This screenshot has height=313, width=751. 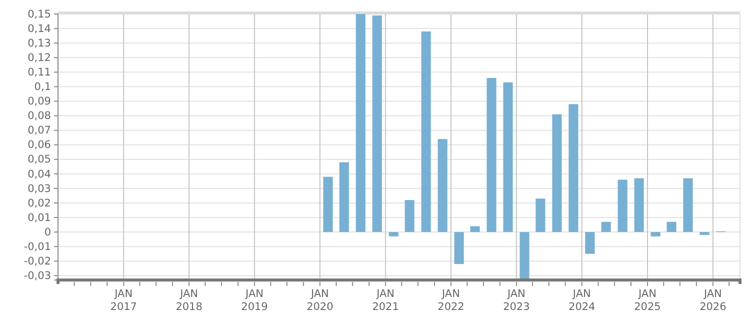 I want to click on y-tick-label: 0,12, so click(x=39, y=58).